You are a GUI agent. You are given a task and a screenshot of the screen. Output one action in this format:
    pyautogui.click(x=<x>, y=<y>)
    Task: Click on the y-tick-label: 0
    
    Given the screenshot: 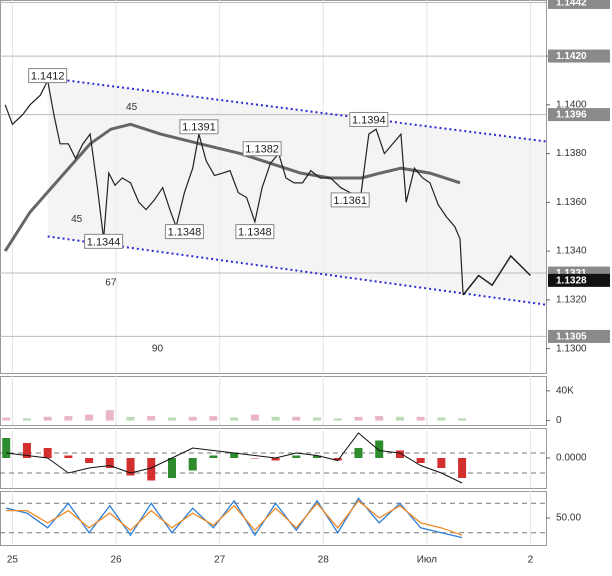 What is the action you would take?
    pyautogui.click(x=559, y=420)
    